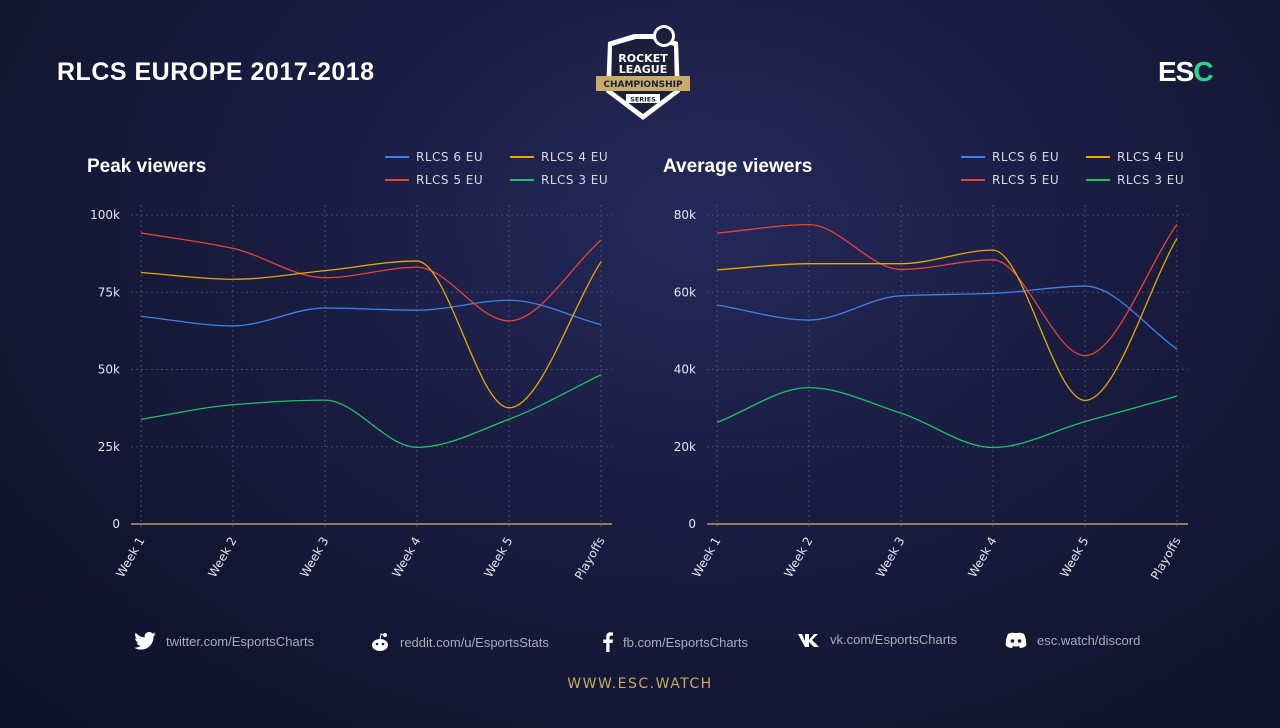  I want to click on rlcs-logo: ROCKET LEAGUE CHAMPIONSHIP SERIES, so click(643, 72).